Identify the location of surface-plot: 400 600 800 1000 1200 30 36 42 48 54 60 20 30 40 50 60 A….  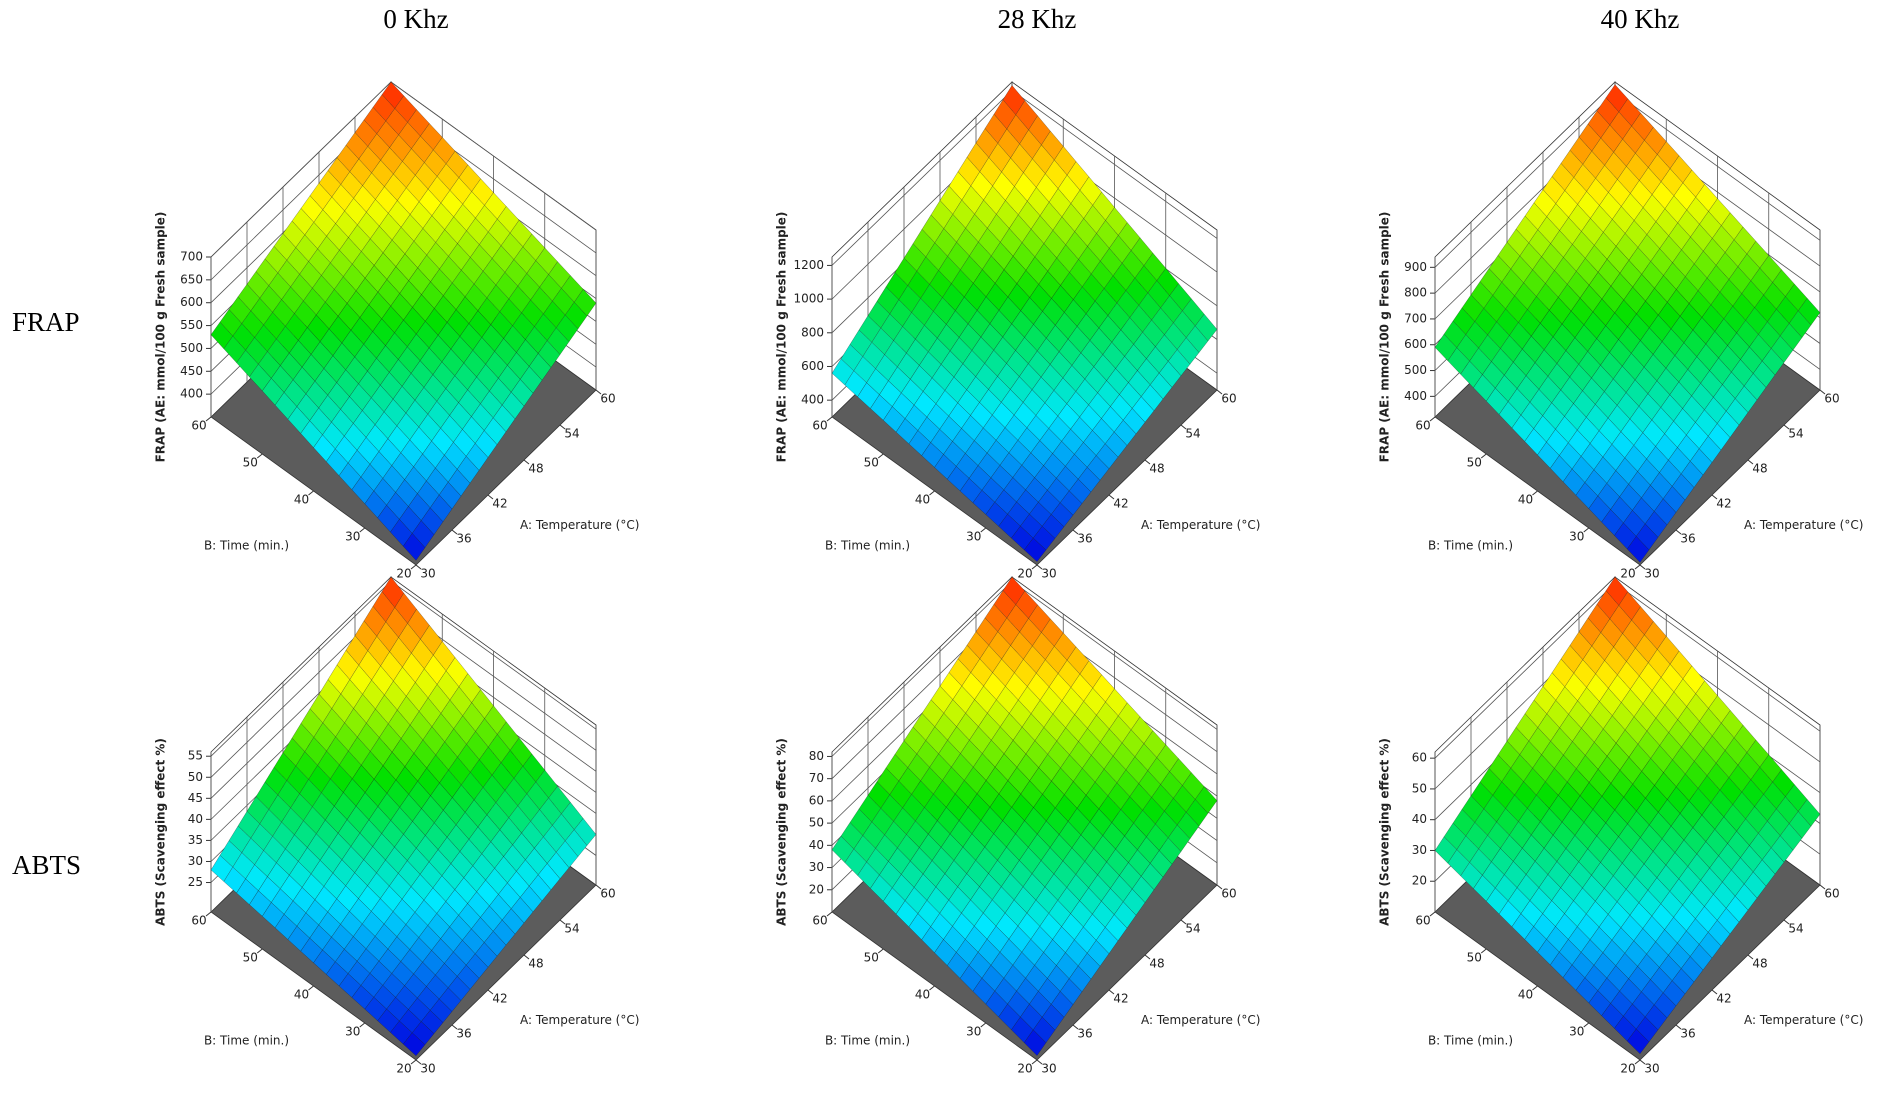
(1017, 331).